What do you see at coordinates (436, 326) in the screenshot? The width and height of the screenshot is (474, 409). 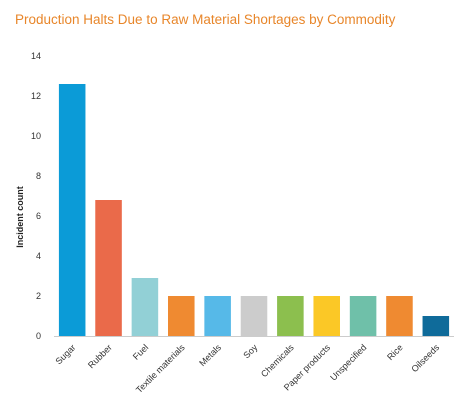 I see `bar-oilseeds` at bounding box center [436, 326].